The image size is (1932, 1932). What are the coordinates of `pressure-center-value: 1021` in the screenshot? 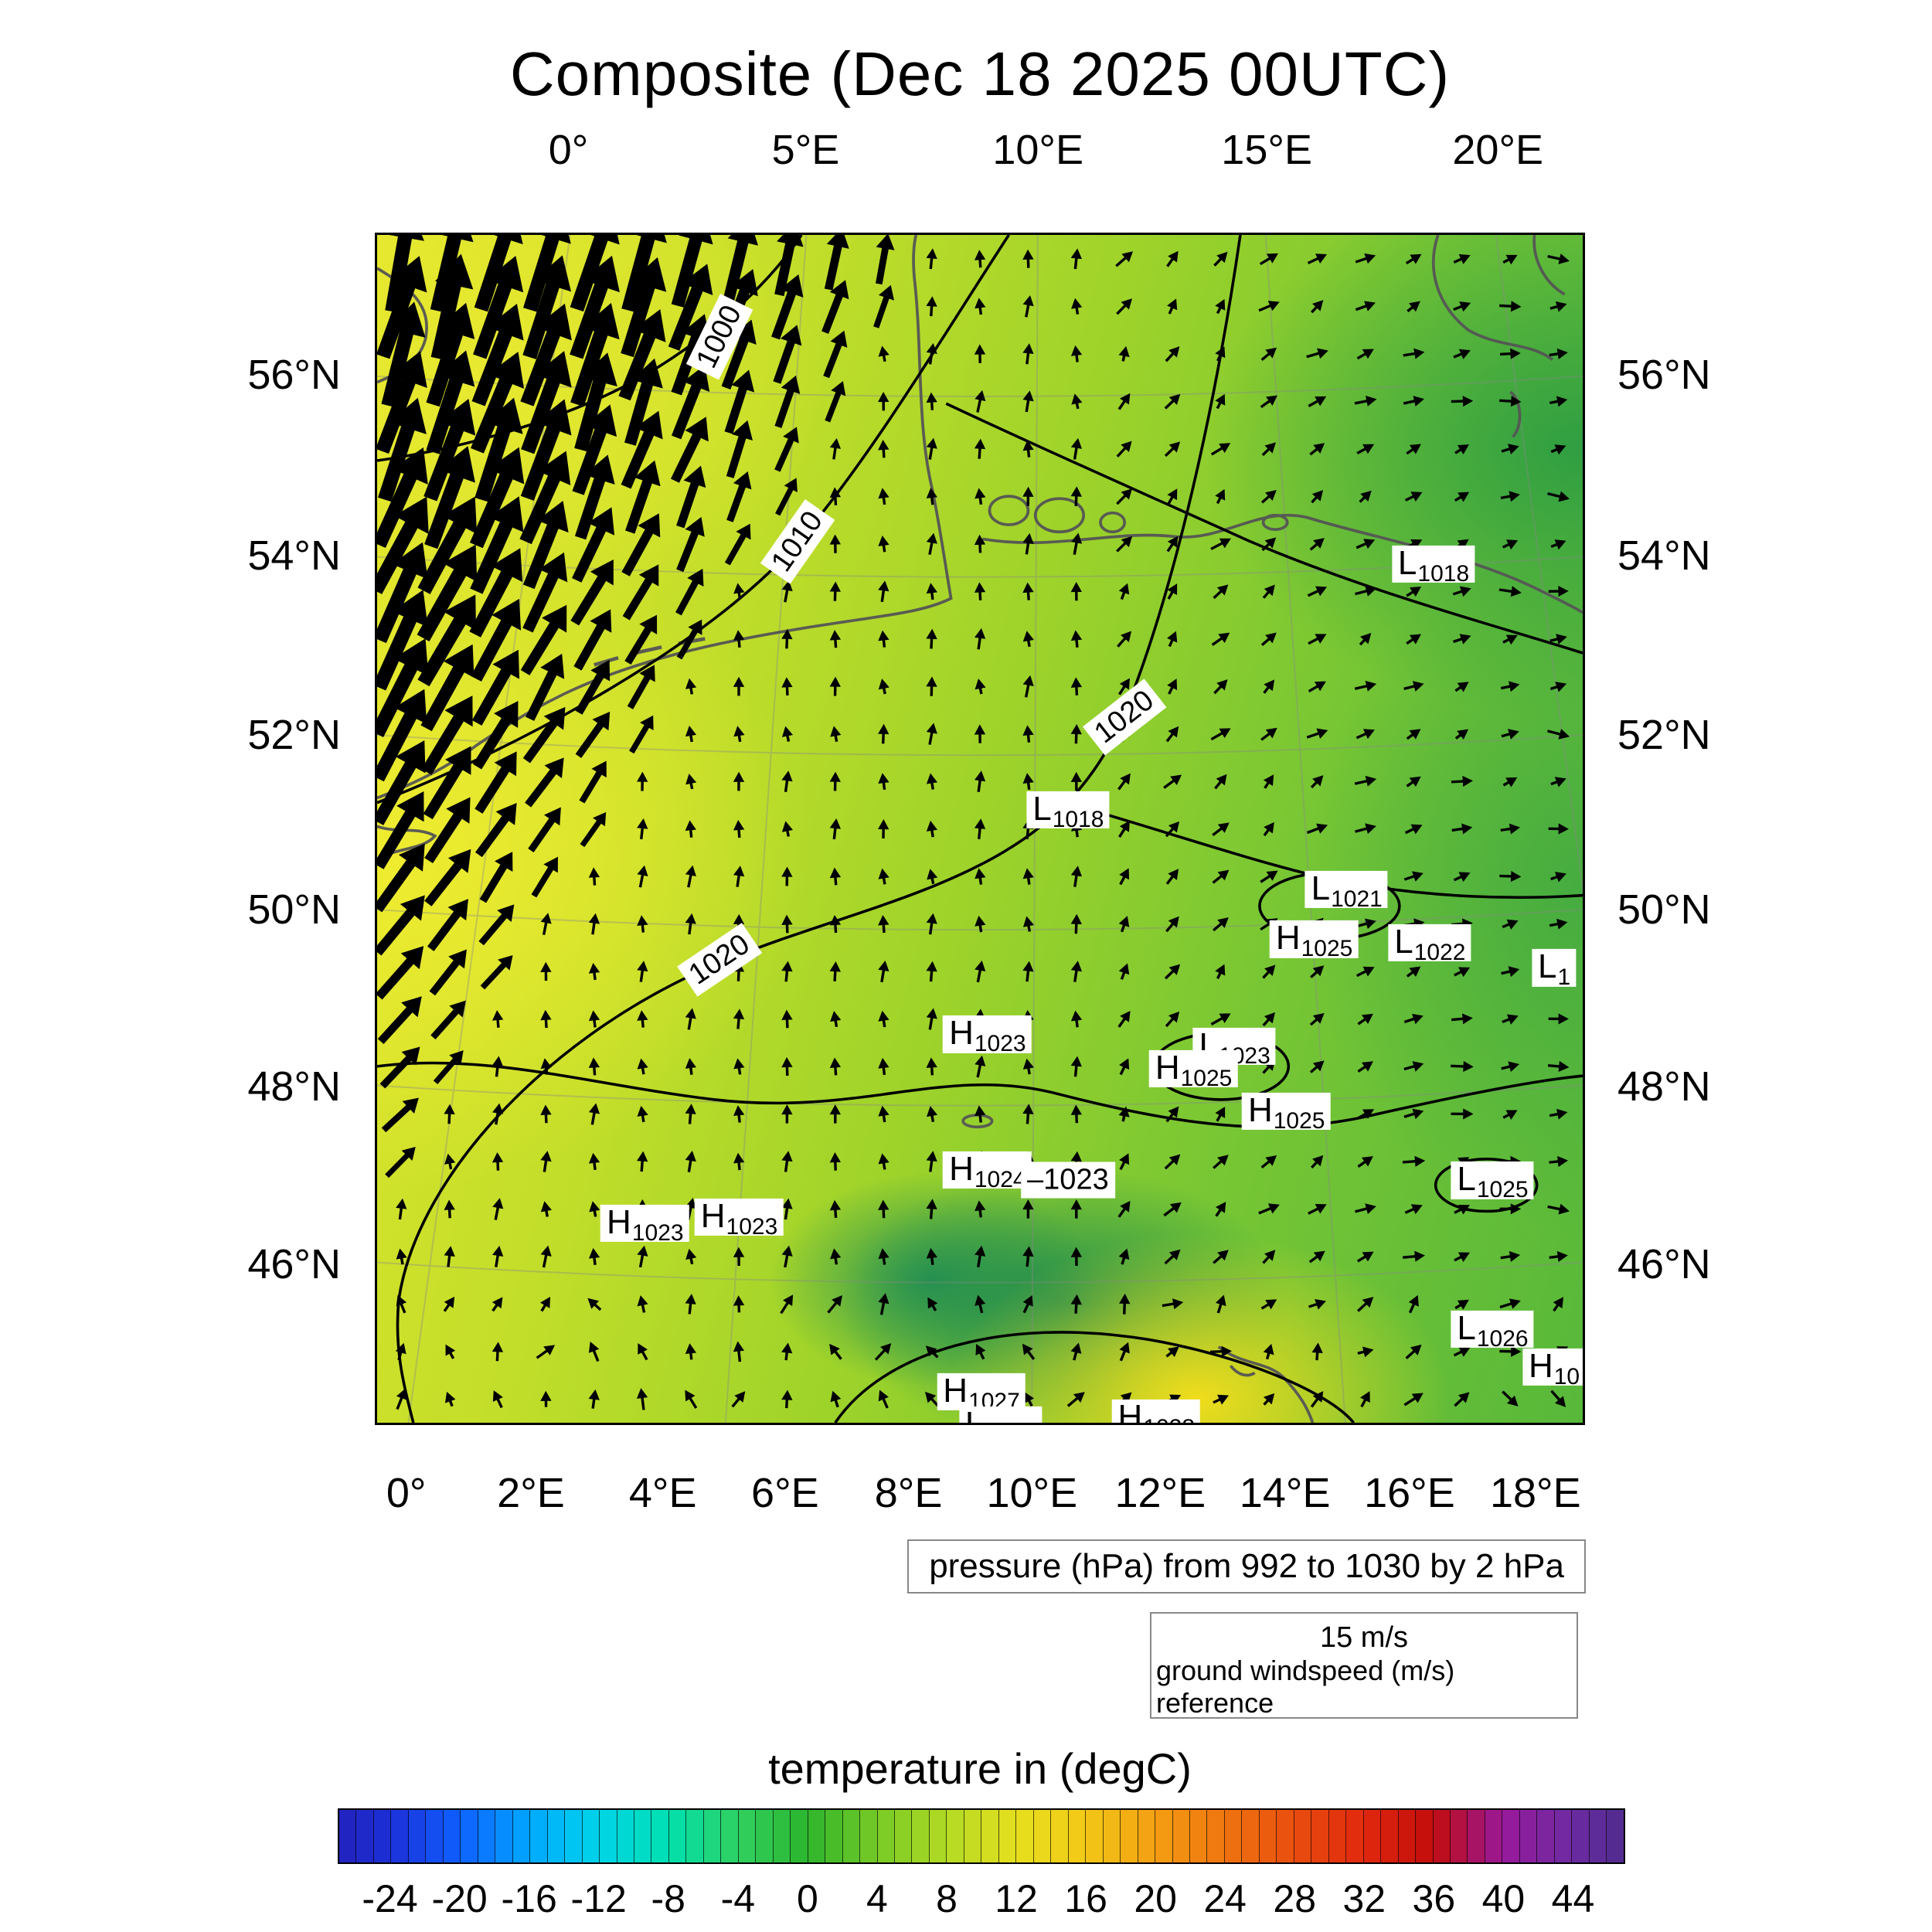 It's located at (1357, 899).